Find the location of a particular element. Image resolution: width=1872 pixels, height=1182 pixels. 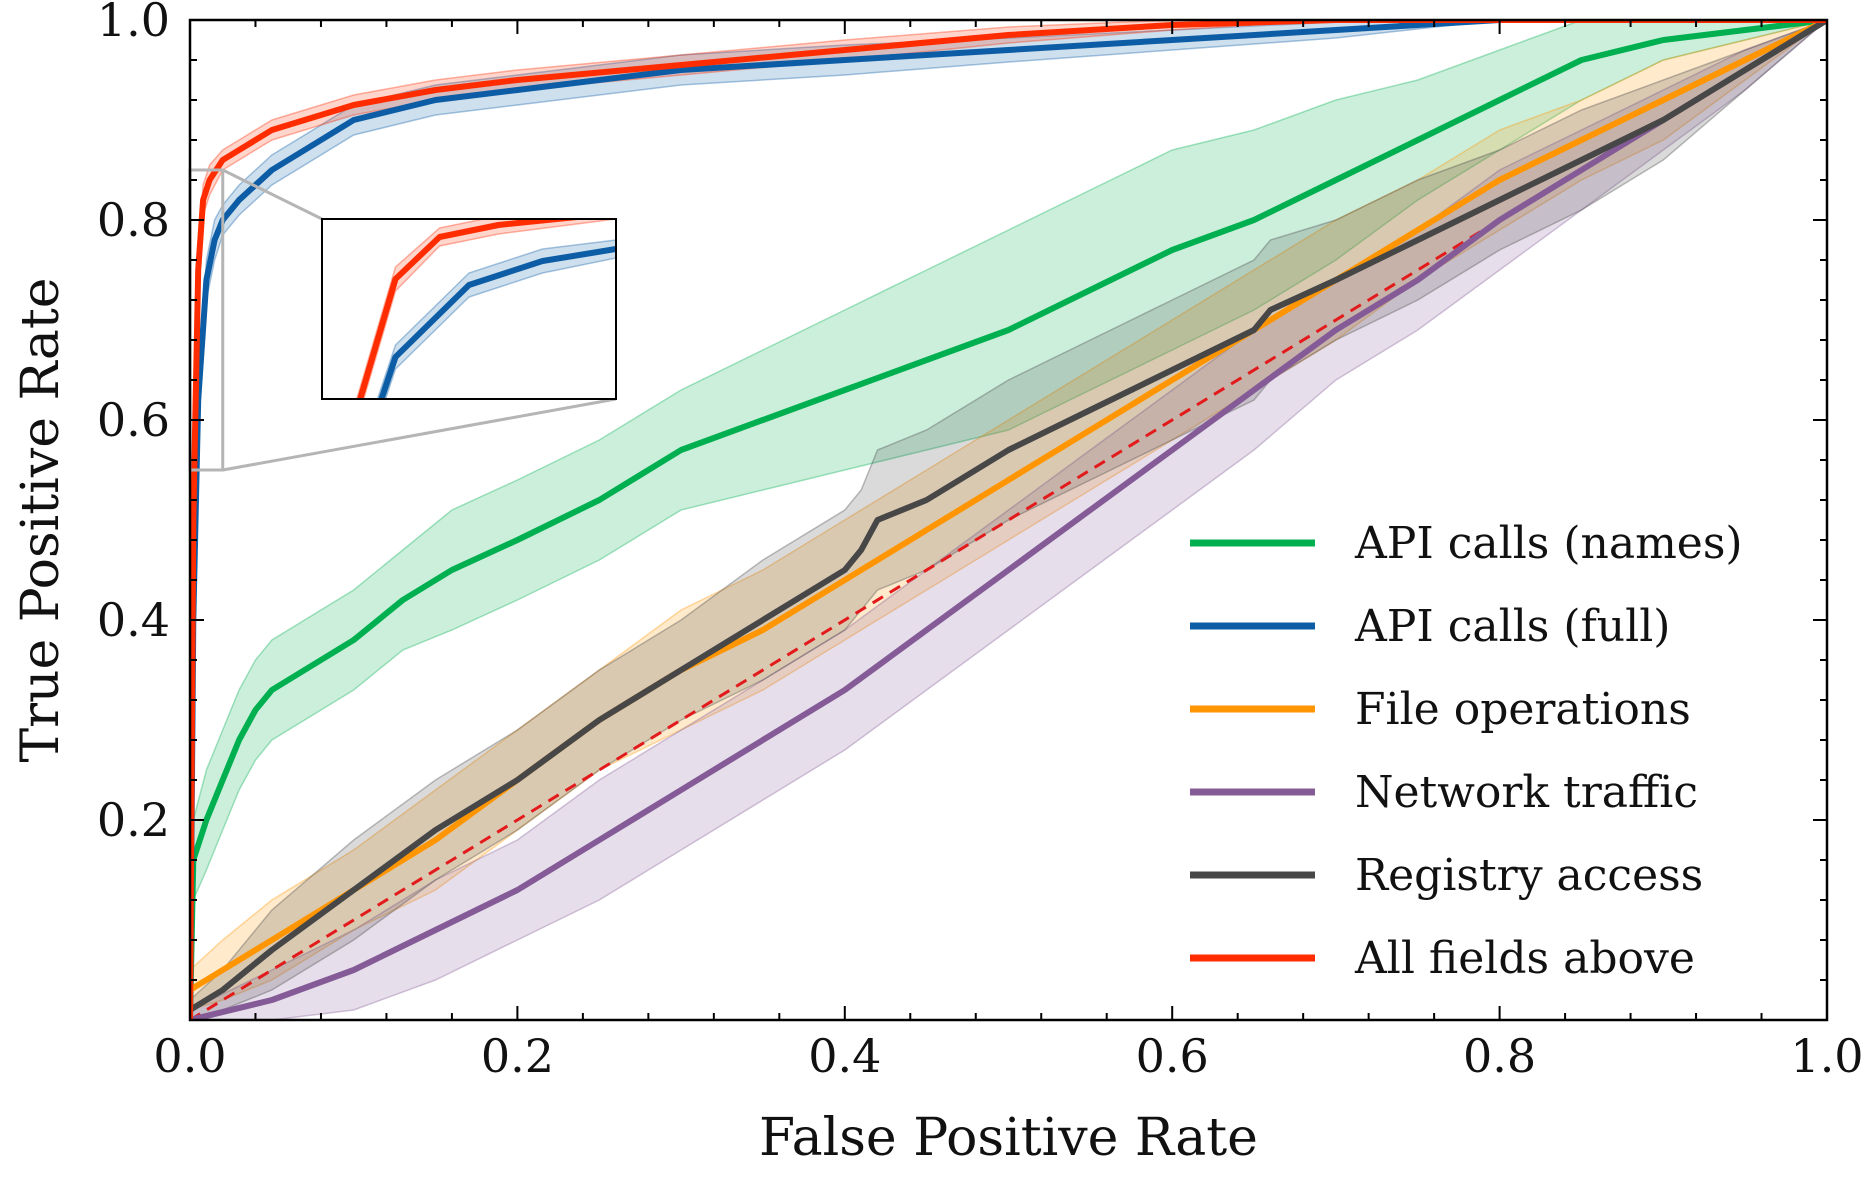

legend-label-file-operations: File operations is located at coordinates (1523, 709).